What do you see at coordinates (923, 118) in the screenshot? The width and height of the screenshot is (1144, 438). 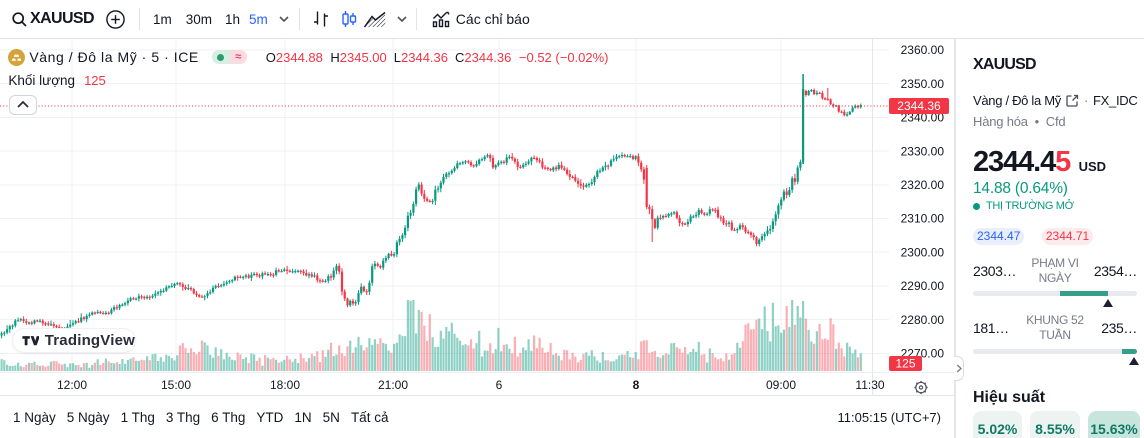 I see `svg-text: 2340.00` at bounding box center [923, 118].